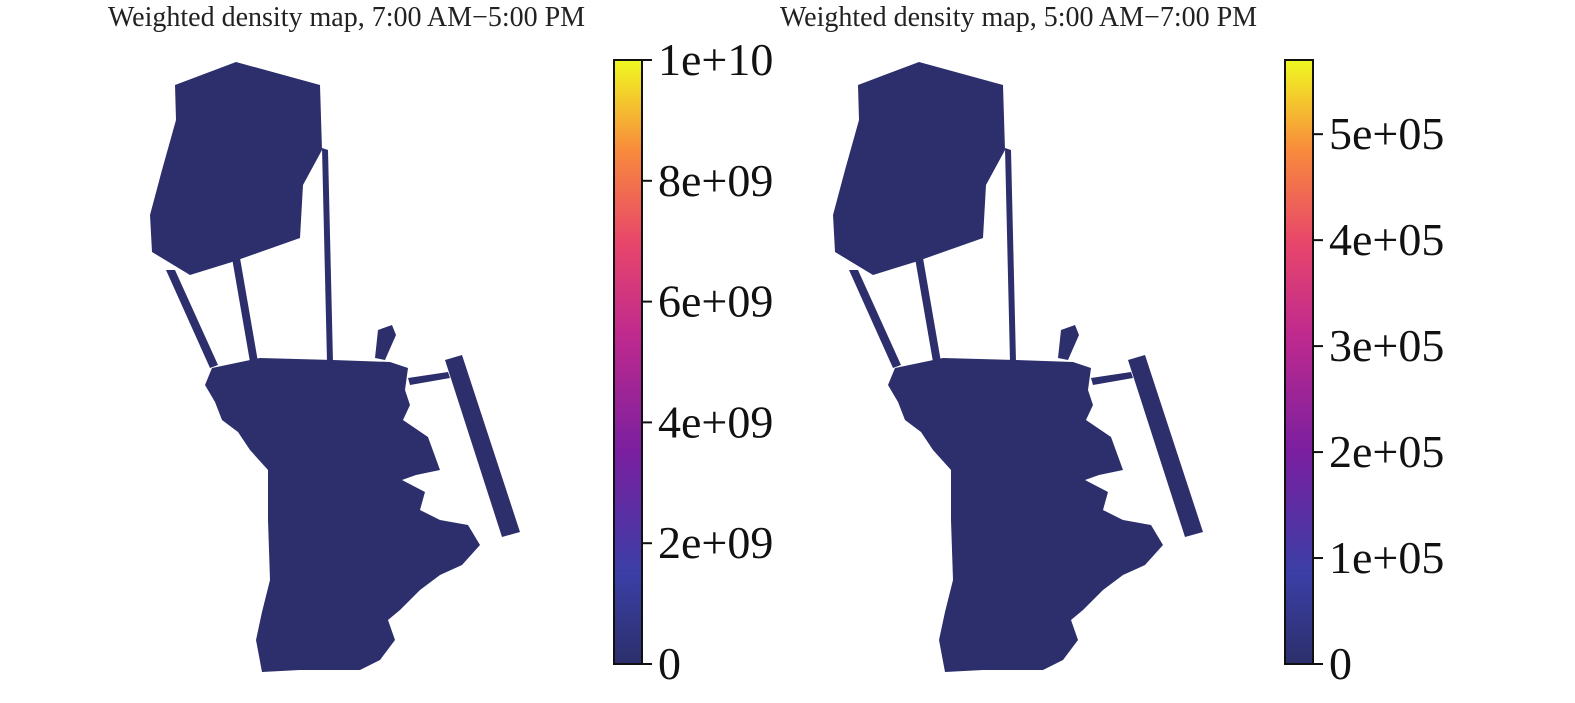  What do you see at coordinates (1378, 398) in the screenshot?
I see `colorbar-right-ticks: 0 1e+05 2e+05 3e+05 4e+05 5e+05` at bounding box center [1378, 398].